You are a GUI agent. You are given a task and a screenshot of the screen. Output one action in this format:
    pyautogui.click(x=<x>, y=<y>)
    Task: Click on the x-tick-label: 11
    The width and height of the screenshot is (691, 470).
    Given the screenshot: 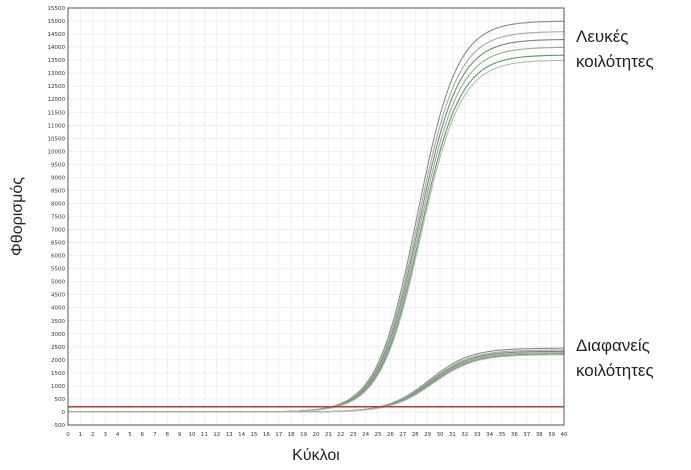 What is the action you would take?
    pyautogui.click(x=204, y=435)
    